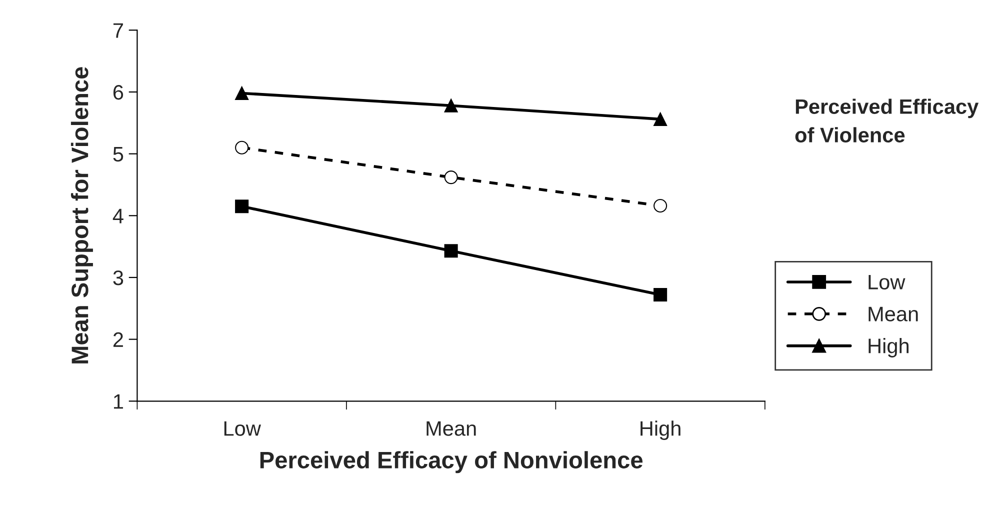 This screenshot has height=511, width=987. Describe the element at coordinates (118, 278) in the screenshot. I see `y-tick-label: 3` at that location.